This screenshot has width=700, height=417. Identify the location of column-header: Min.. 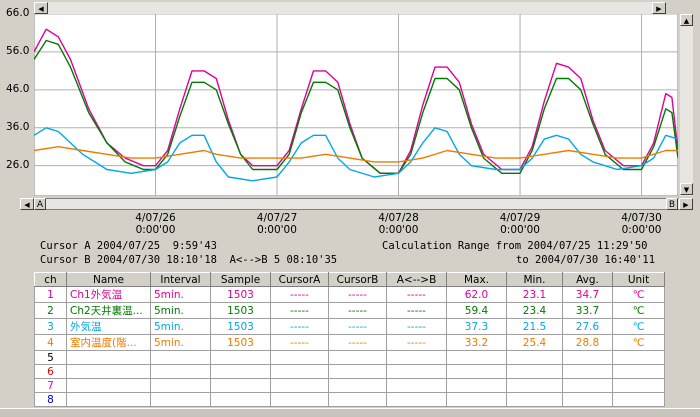
(534, 279).